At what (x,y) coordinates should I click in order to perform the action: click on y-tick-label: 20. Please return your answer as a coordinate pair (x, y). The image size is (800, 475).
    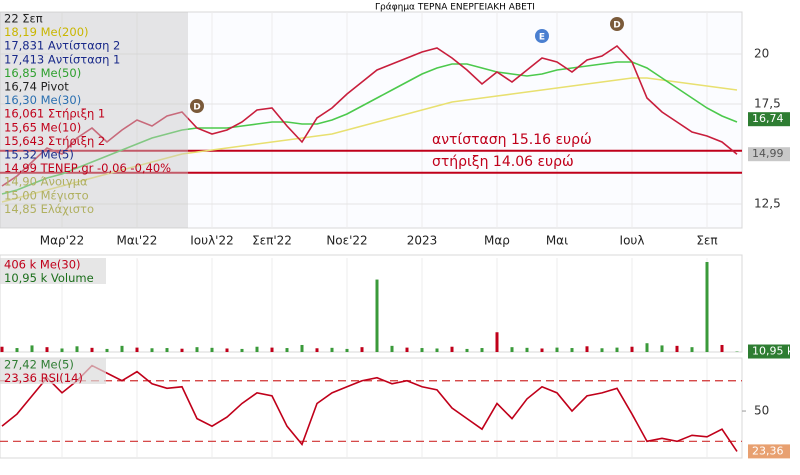
    Looking at the image, I should click on (761, 54).